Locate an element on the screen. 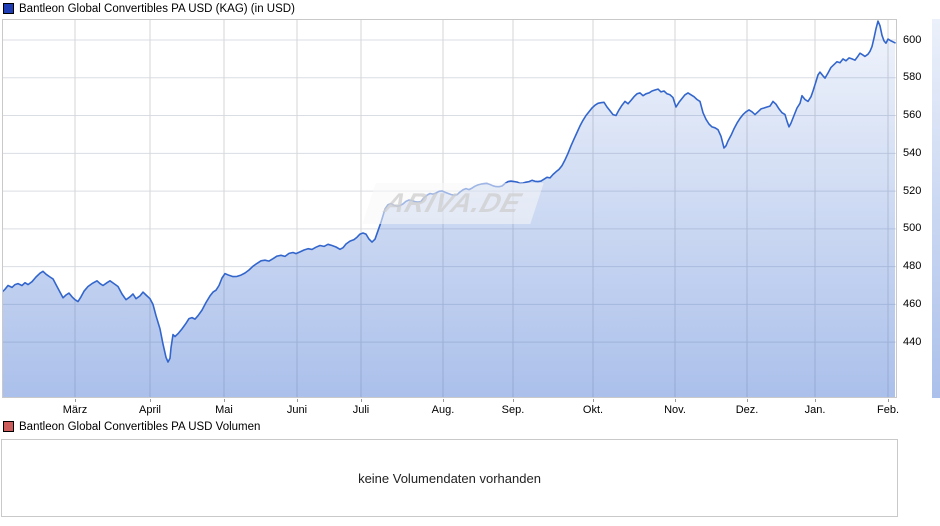 The height and width of the screenshot is (526, 940). y-tick-label: 480 is located at coordinates (912, 266).